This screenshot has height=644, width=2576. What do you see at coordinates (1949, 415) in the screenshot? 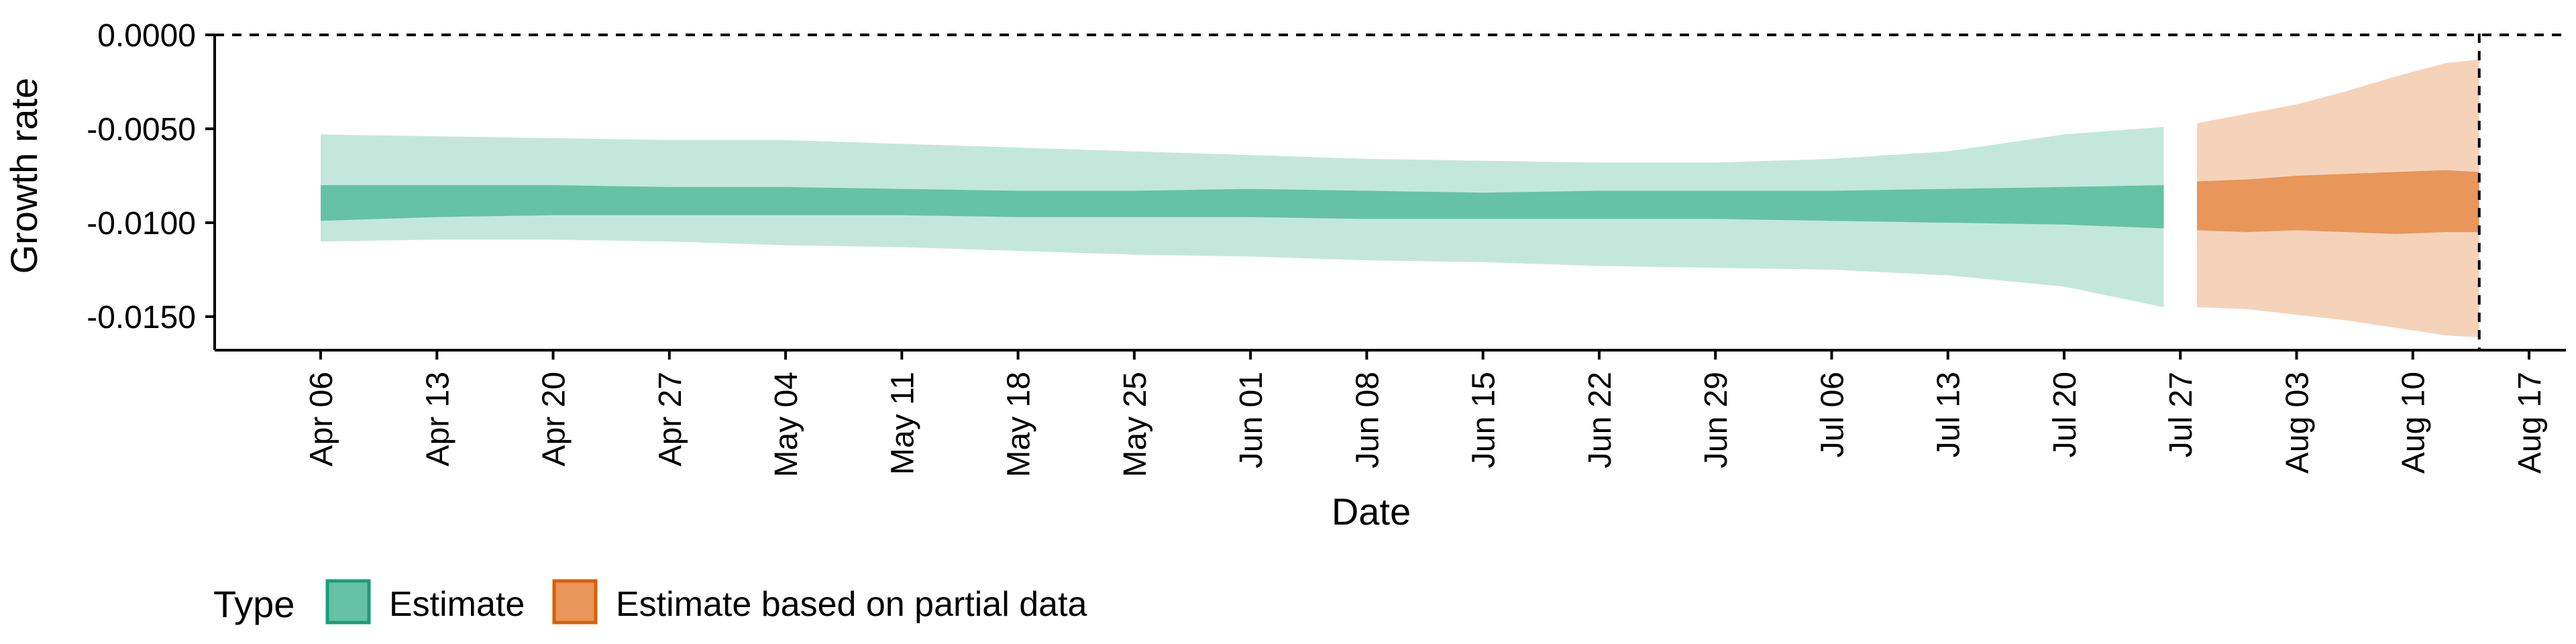
I see `x-tick-label: Jul 13` at bounding box center [1949, 415].